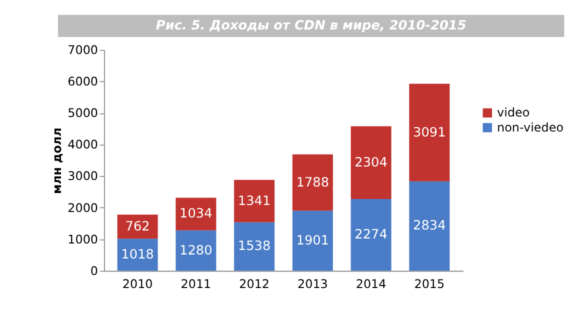 This screenshot has width=567, height=320. I want to click on y-axis-title: млн долл, so click(57, 161).